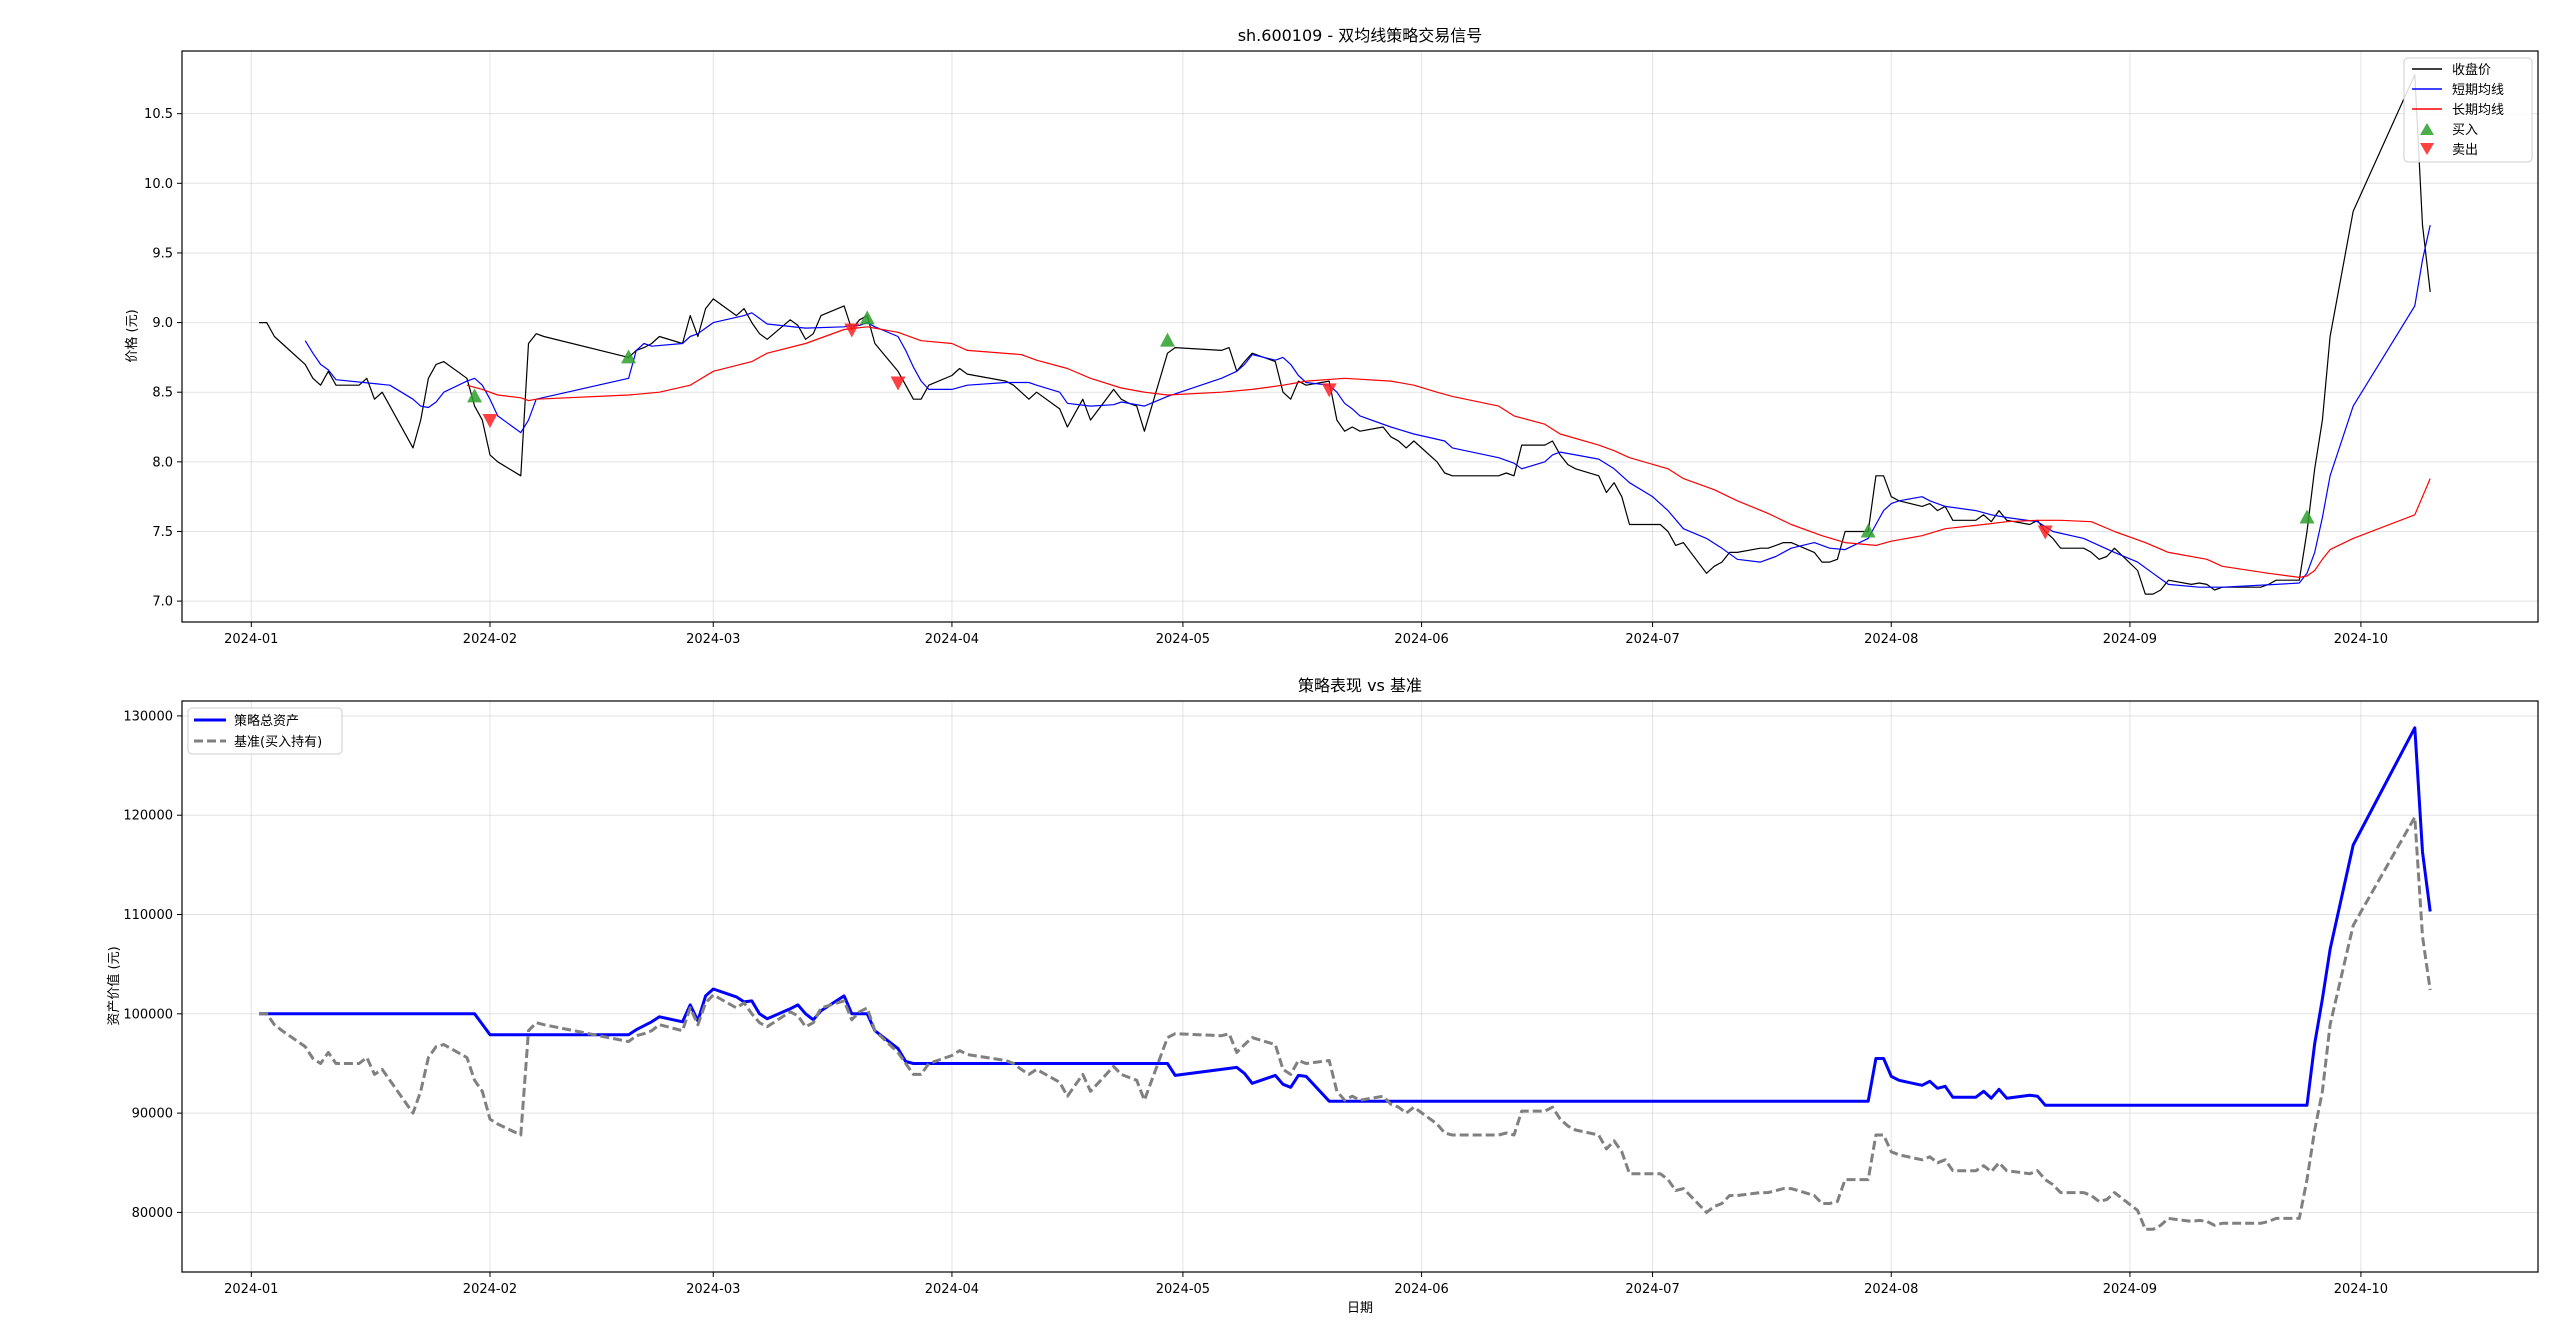 The image size is (2560, 1341). What do you see at coordinates (162, 253) in the screenshot?
I see `y-tick-label: 9.5` at bounding box center [162, 253].